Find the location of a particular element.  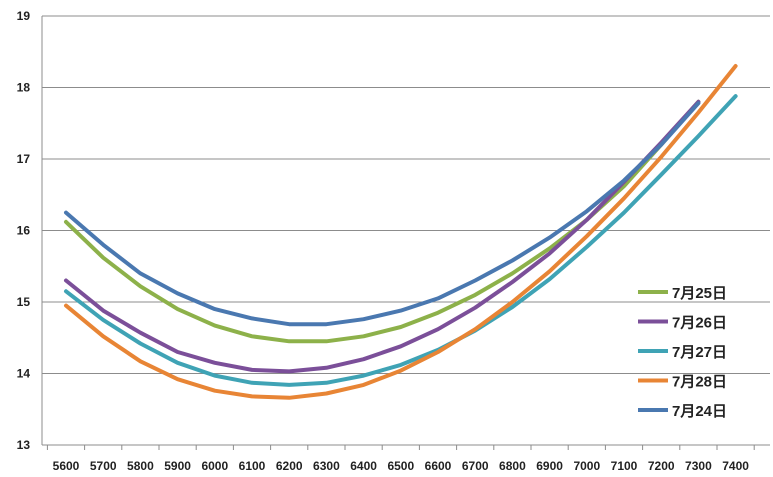

legend-item: 7月25日 is located at coordinates (682, 293).